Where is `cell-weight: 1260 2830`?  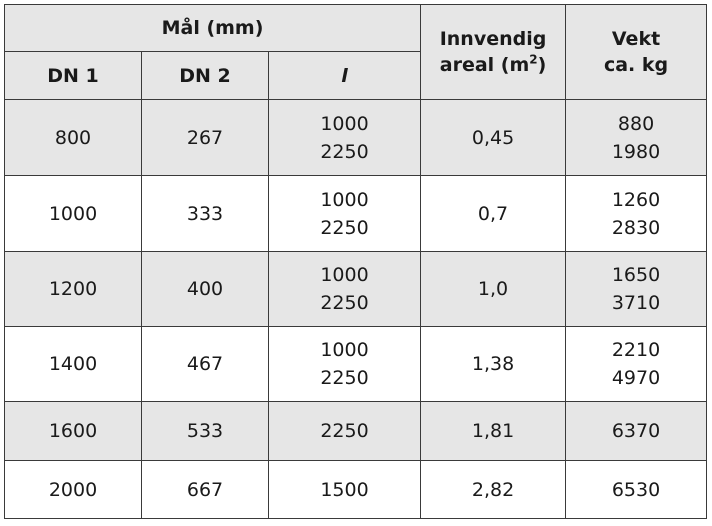
cell-weight: 1260 2830 is located at coordinates (636, 213).